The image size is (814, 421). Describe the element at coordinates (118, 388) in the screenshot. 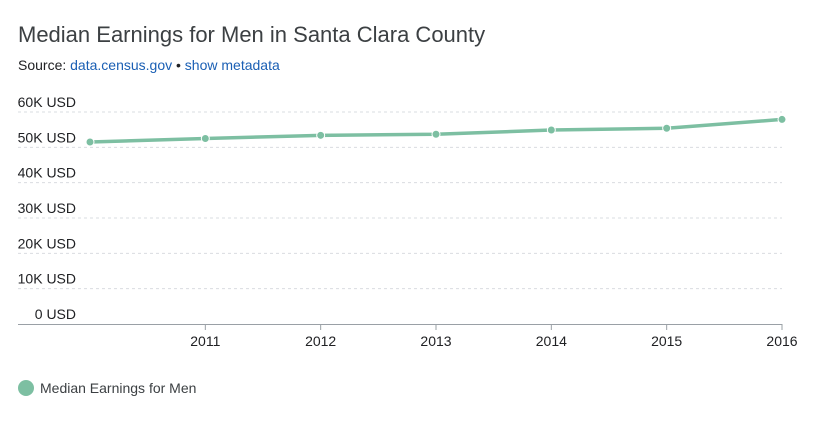

I see `legend-label: Median Earnings for Men` at that location.